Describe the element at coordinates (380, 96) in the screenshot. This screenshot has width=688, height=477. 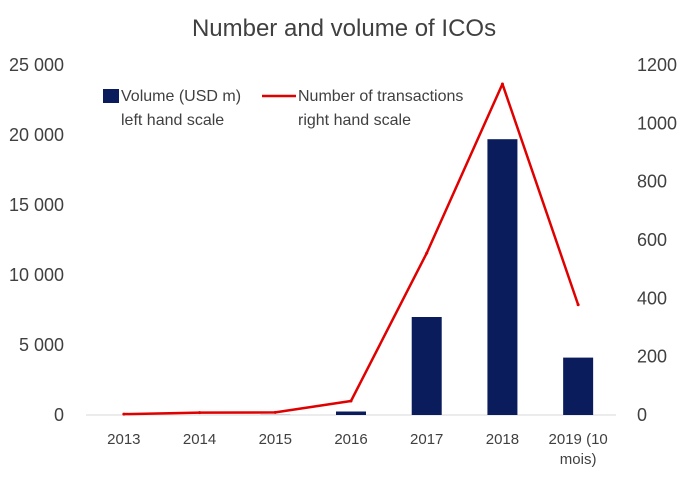
I see `legend-label-transactions: Number of transactions` at that location.